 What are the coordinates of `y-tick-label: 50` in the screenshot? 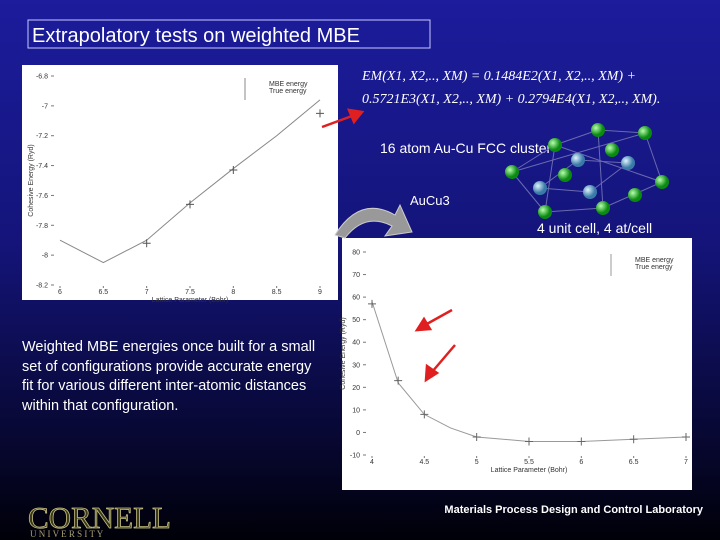 It's located at (356, 320).